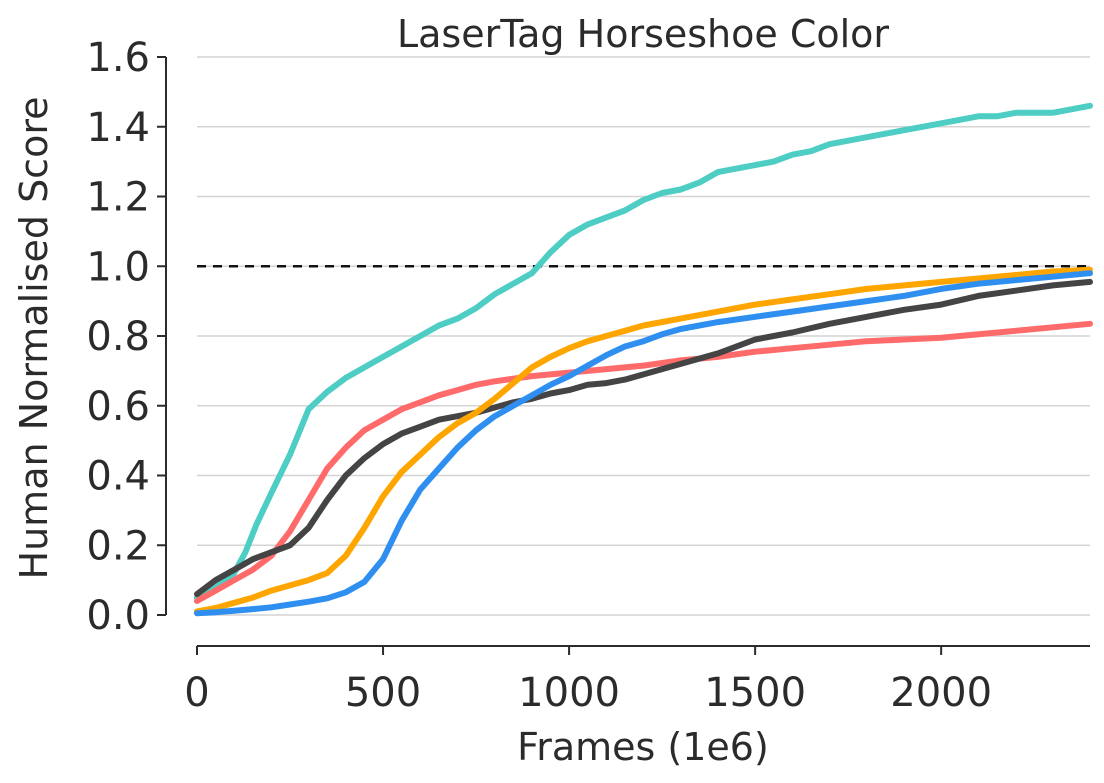 The width and height of the screenshot is (1104, 783). Describe the element at coordinates (118, 128) in the screenshot. I see `y-tick-label: 1.4` at that location.